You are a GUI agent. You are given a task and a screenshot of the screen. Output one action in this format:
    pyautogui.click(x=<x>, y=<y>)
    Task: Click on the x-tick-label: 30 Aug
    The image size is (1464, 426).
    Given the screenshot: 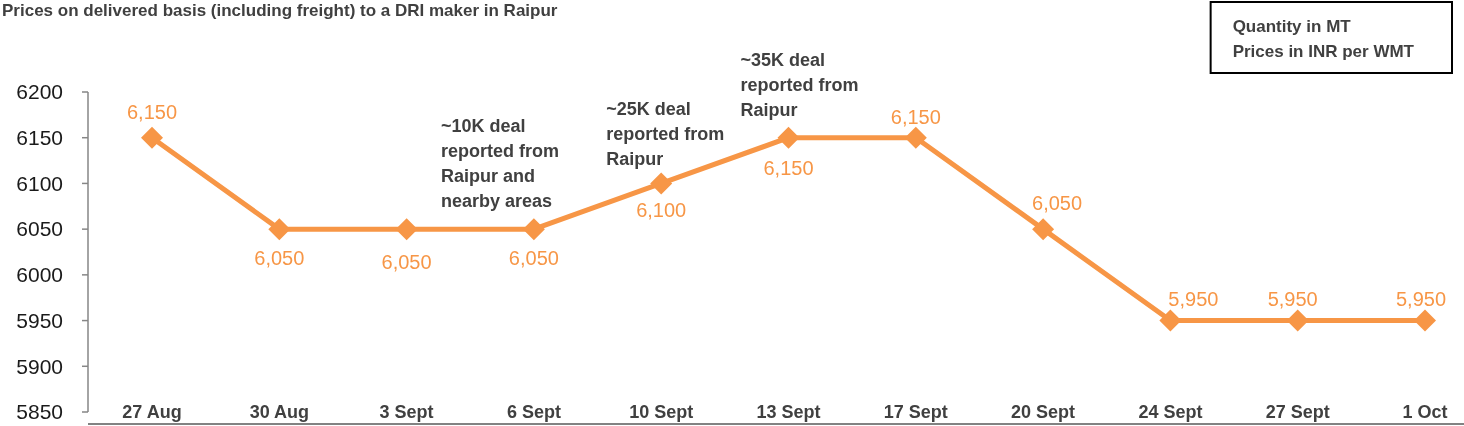 What is the action you would take?
    pyautogui.click(x=279, y=412)
    